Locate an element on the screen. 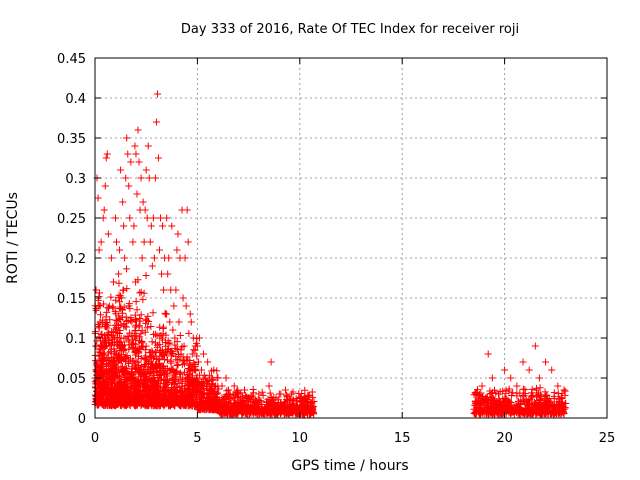 The image size is (640, 480). x-axis-label: GPS time / hours is located at coordinates (349, 466).